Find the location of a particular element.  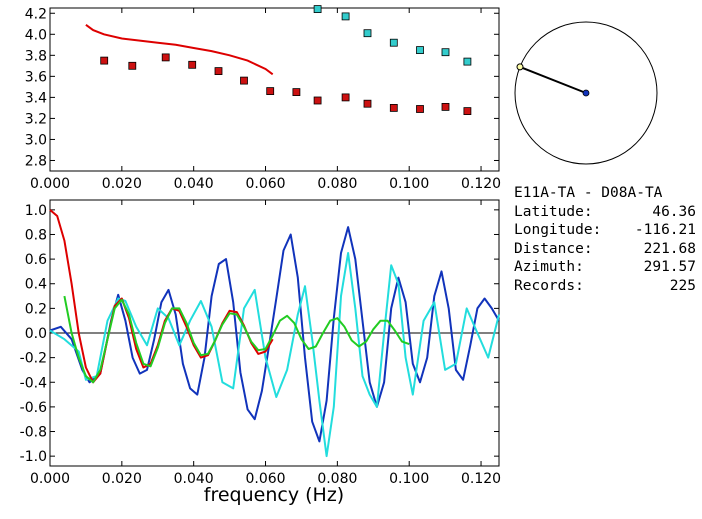

info-label: Azimuth: is located at coordinates (549, 267).